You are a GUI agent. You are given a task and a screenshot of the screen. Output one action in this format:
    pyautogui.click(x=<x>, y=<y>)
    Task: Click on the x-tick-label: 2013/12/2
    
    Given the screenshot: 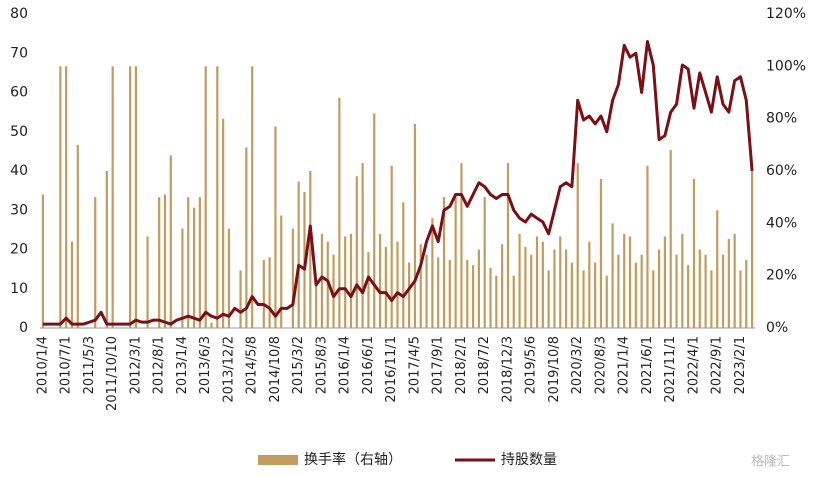 What is the action you would take?
    pyautogui.click(x=228, y=369)
    